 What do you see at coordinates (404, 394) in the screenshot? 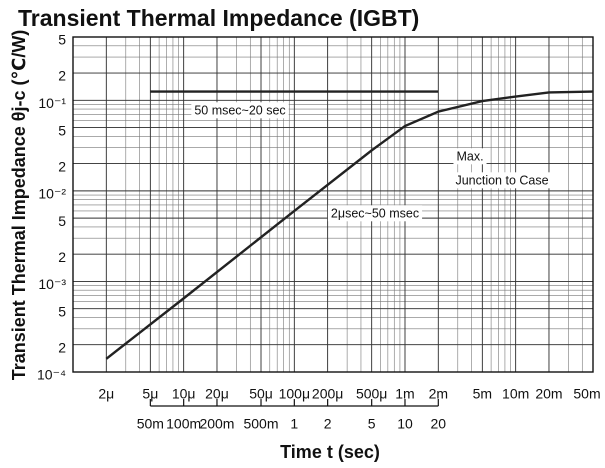
I see `x-tick-label: 1m` at bounding box center [404, 394].